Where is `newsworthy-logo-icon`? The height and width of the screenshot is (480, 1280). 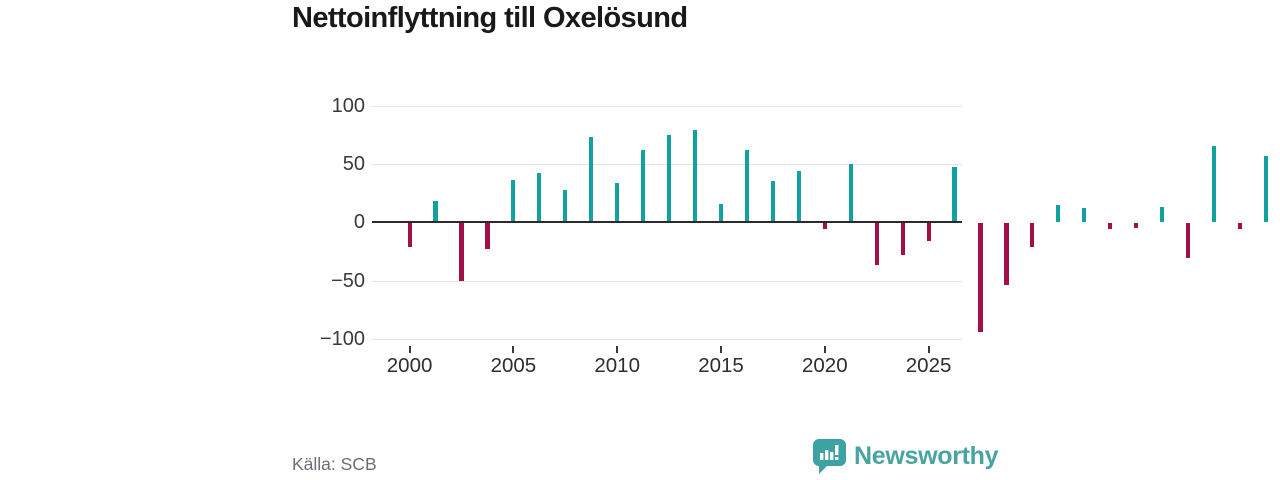
newsworthy-logo-icon is located at coordinates (829, 456).